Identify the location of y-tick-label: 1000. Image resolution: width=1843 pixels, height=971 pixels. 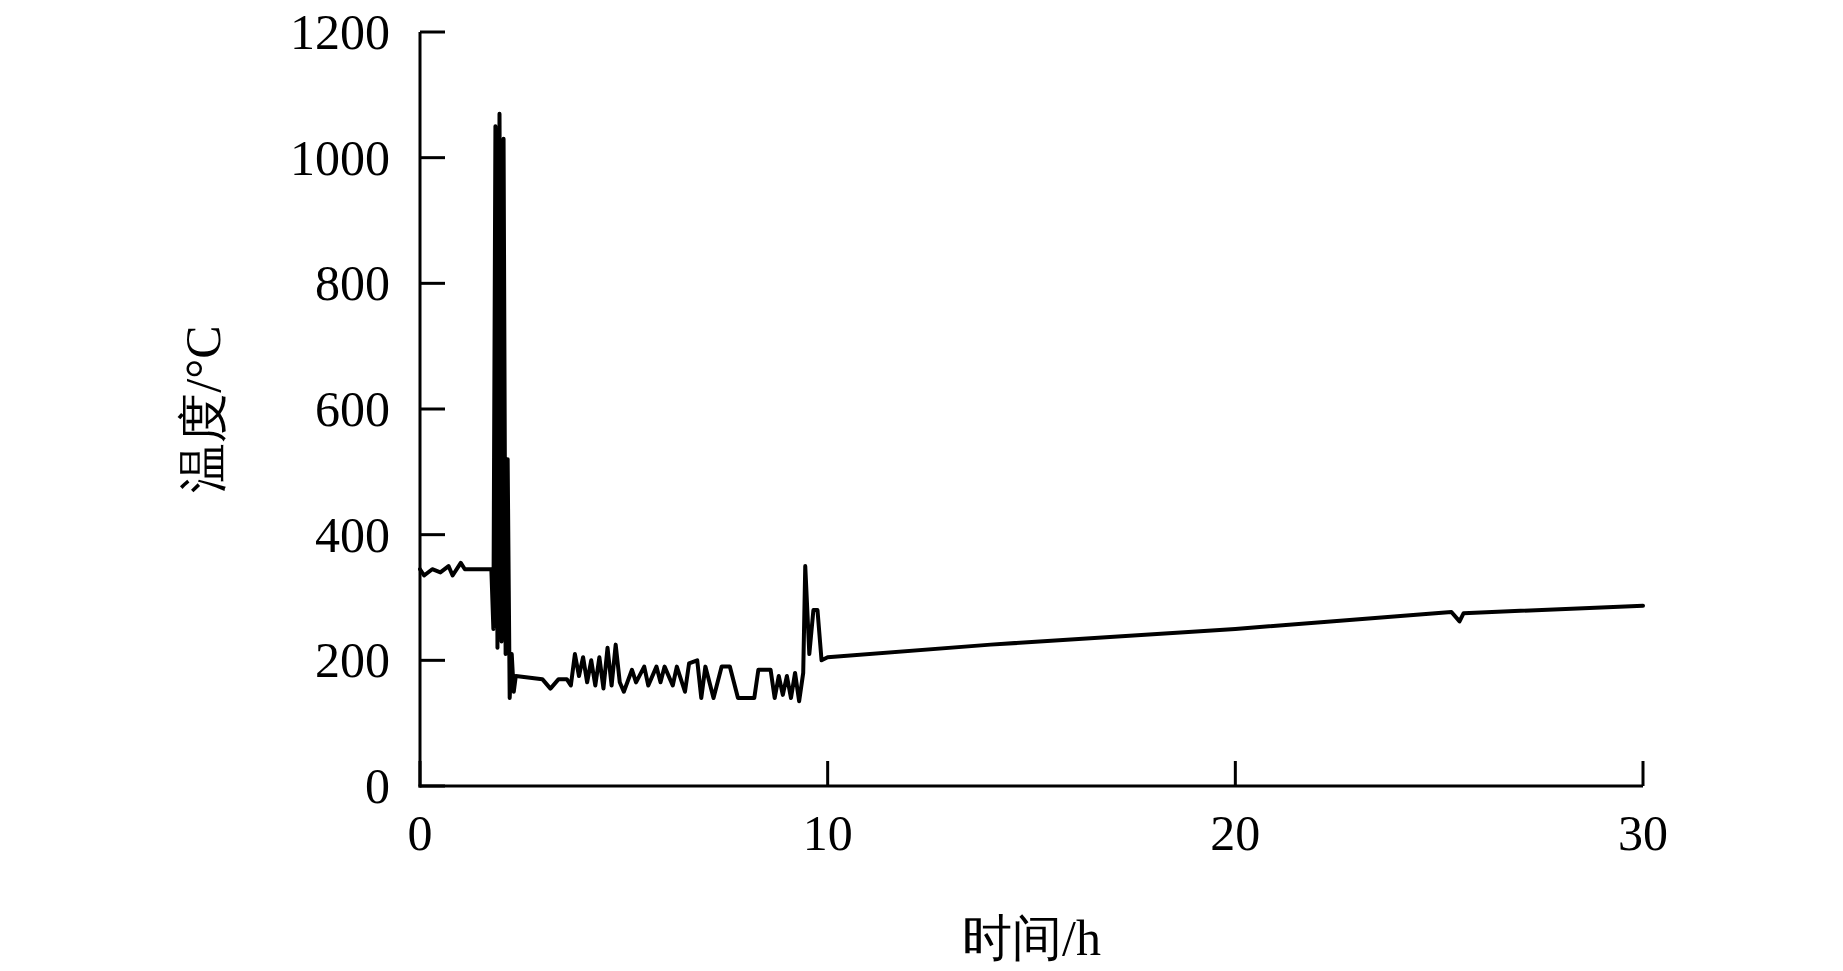
(340, 157).